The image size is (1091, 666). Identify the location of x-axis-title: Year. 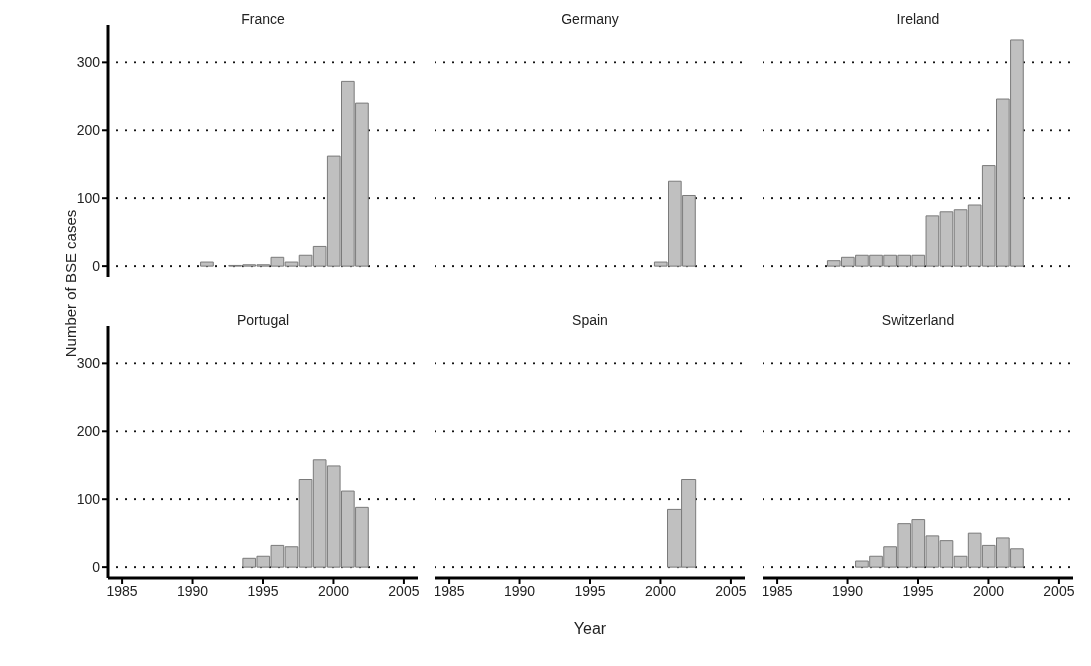
(590, 628).